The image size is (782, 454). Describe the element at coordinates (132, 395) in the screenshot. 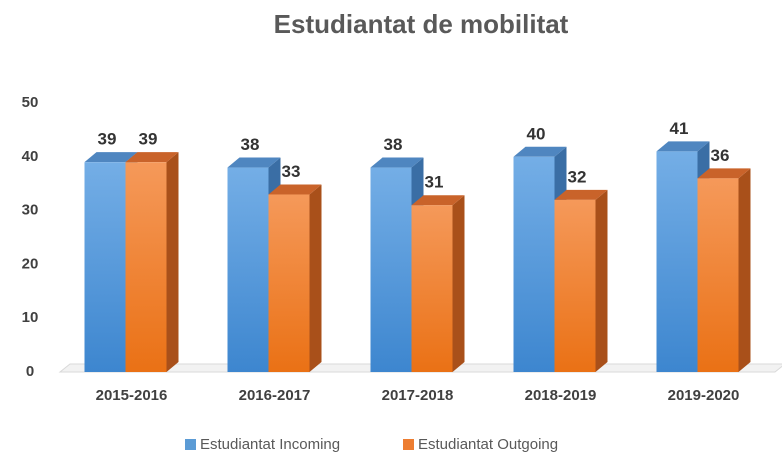

I see `x-tick-label: 2015-2016` at that location.